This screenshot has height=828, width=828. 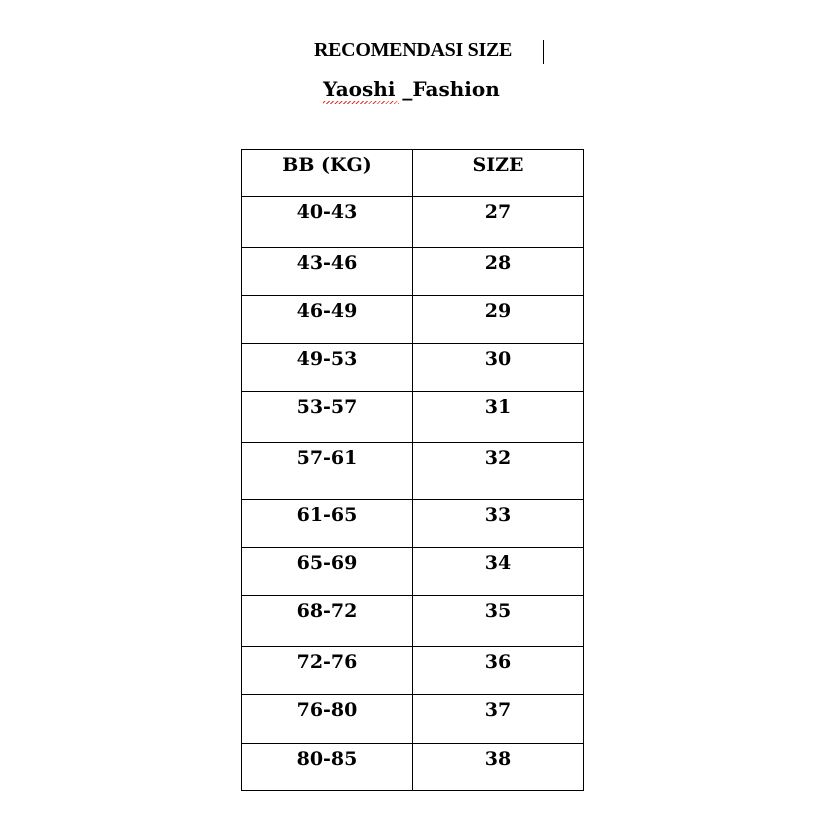 What do you see at coordinates (327, 767) in the screenshot?
I see `weight-cell: 80-85` at bounding box center [327, 767].